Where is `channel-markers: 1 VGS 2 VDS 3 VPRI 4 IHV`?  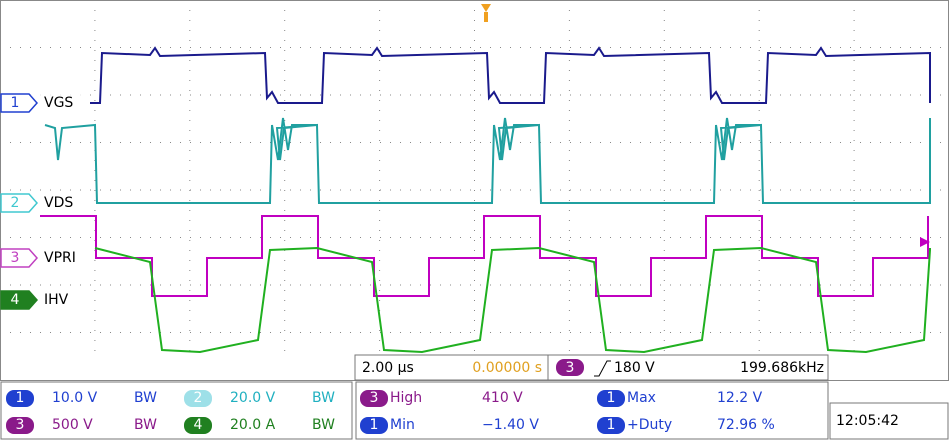 channel-markers: 1 VGS 2 VDS 3 VPRI 4 IHV is located at coordinates (42, 201).